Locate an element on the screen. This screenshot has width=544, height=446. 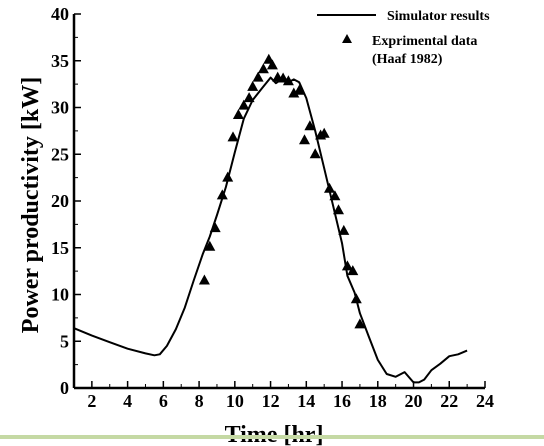
legend-triangle-swatch is located at coordinates (347, 38).